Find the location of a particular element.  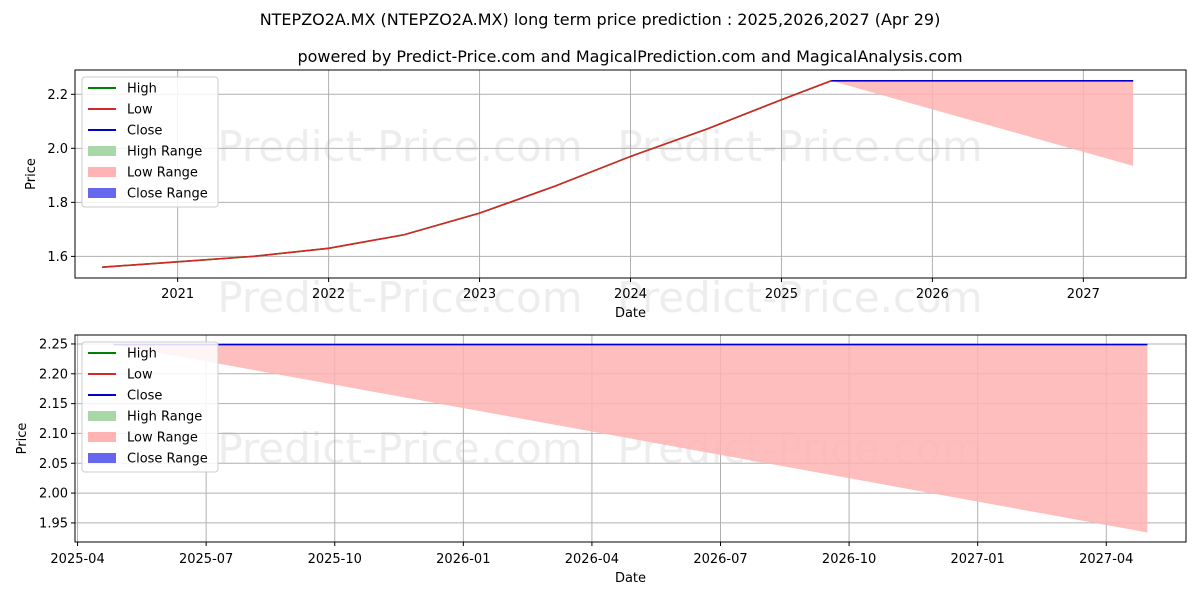

x-tick-label: 2022 is located at coordinates (328, 294).